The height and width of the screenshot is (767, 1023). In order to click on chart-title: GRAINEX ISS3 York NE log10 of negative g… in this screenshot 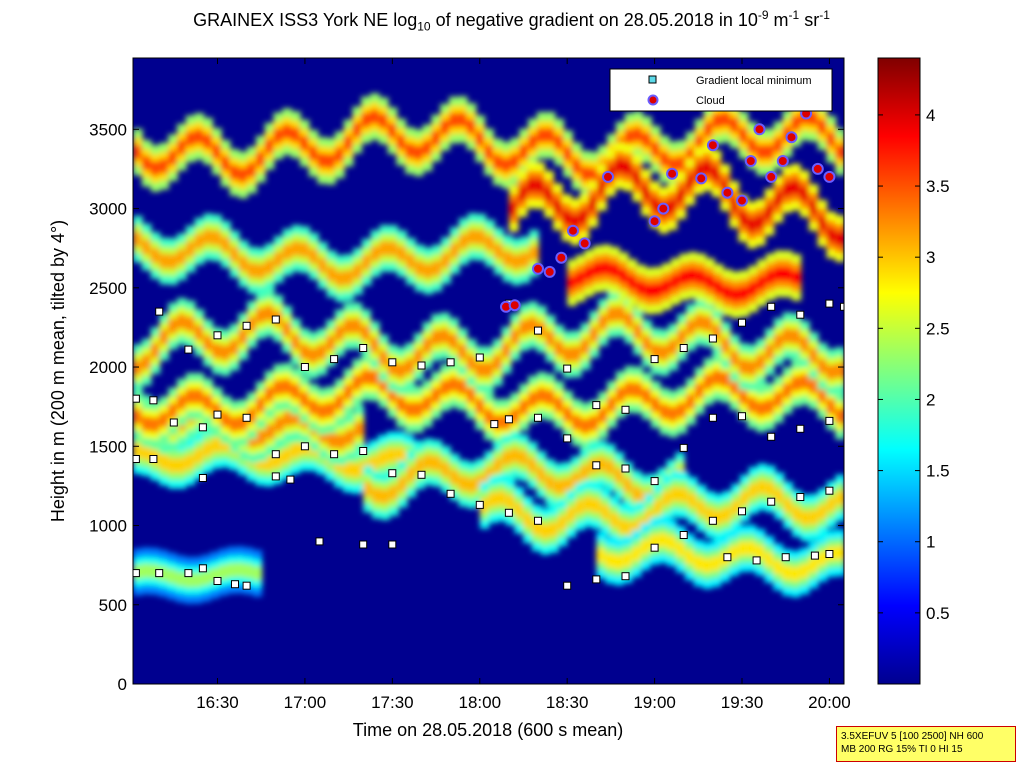, I will do `click(511, 21)`.